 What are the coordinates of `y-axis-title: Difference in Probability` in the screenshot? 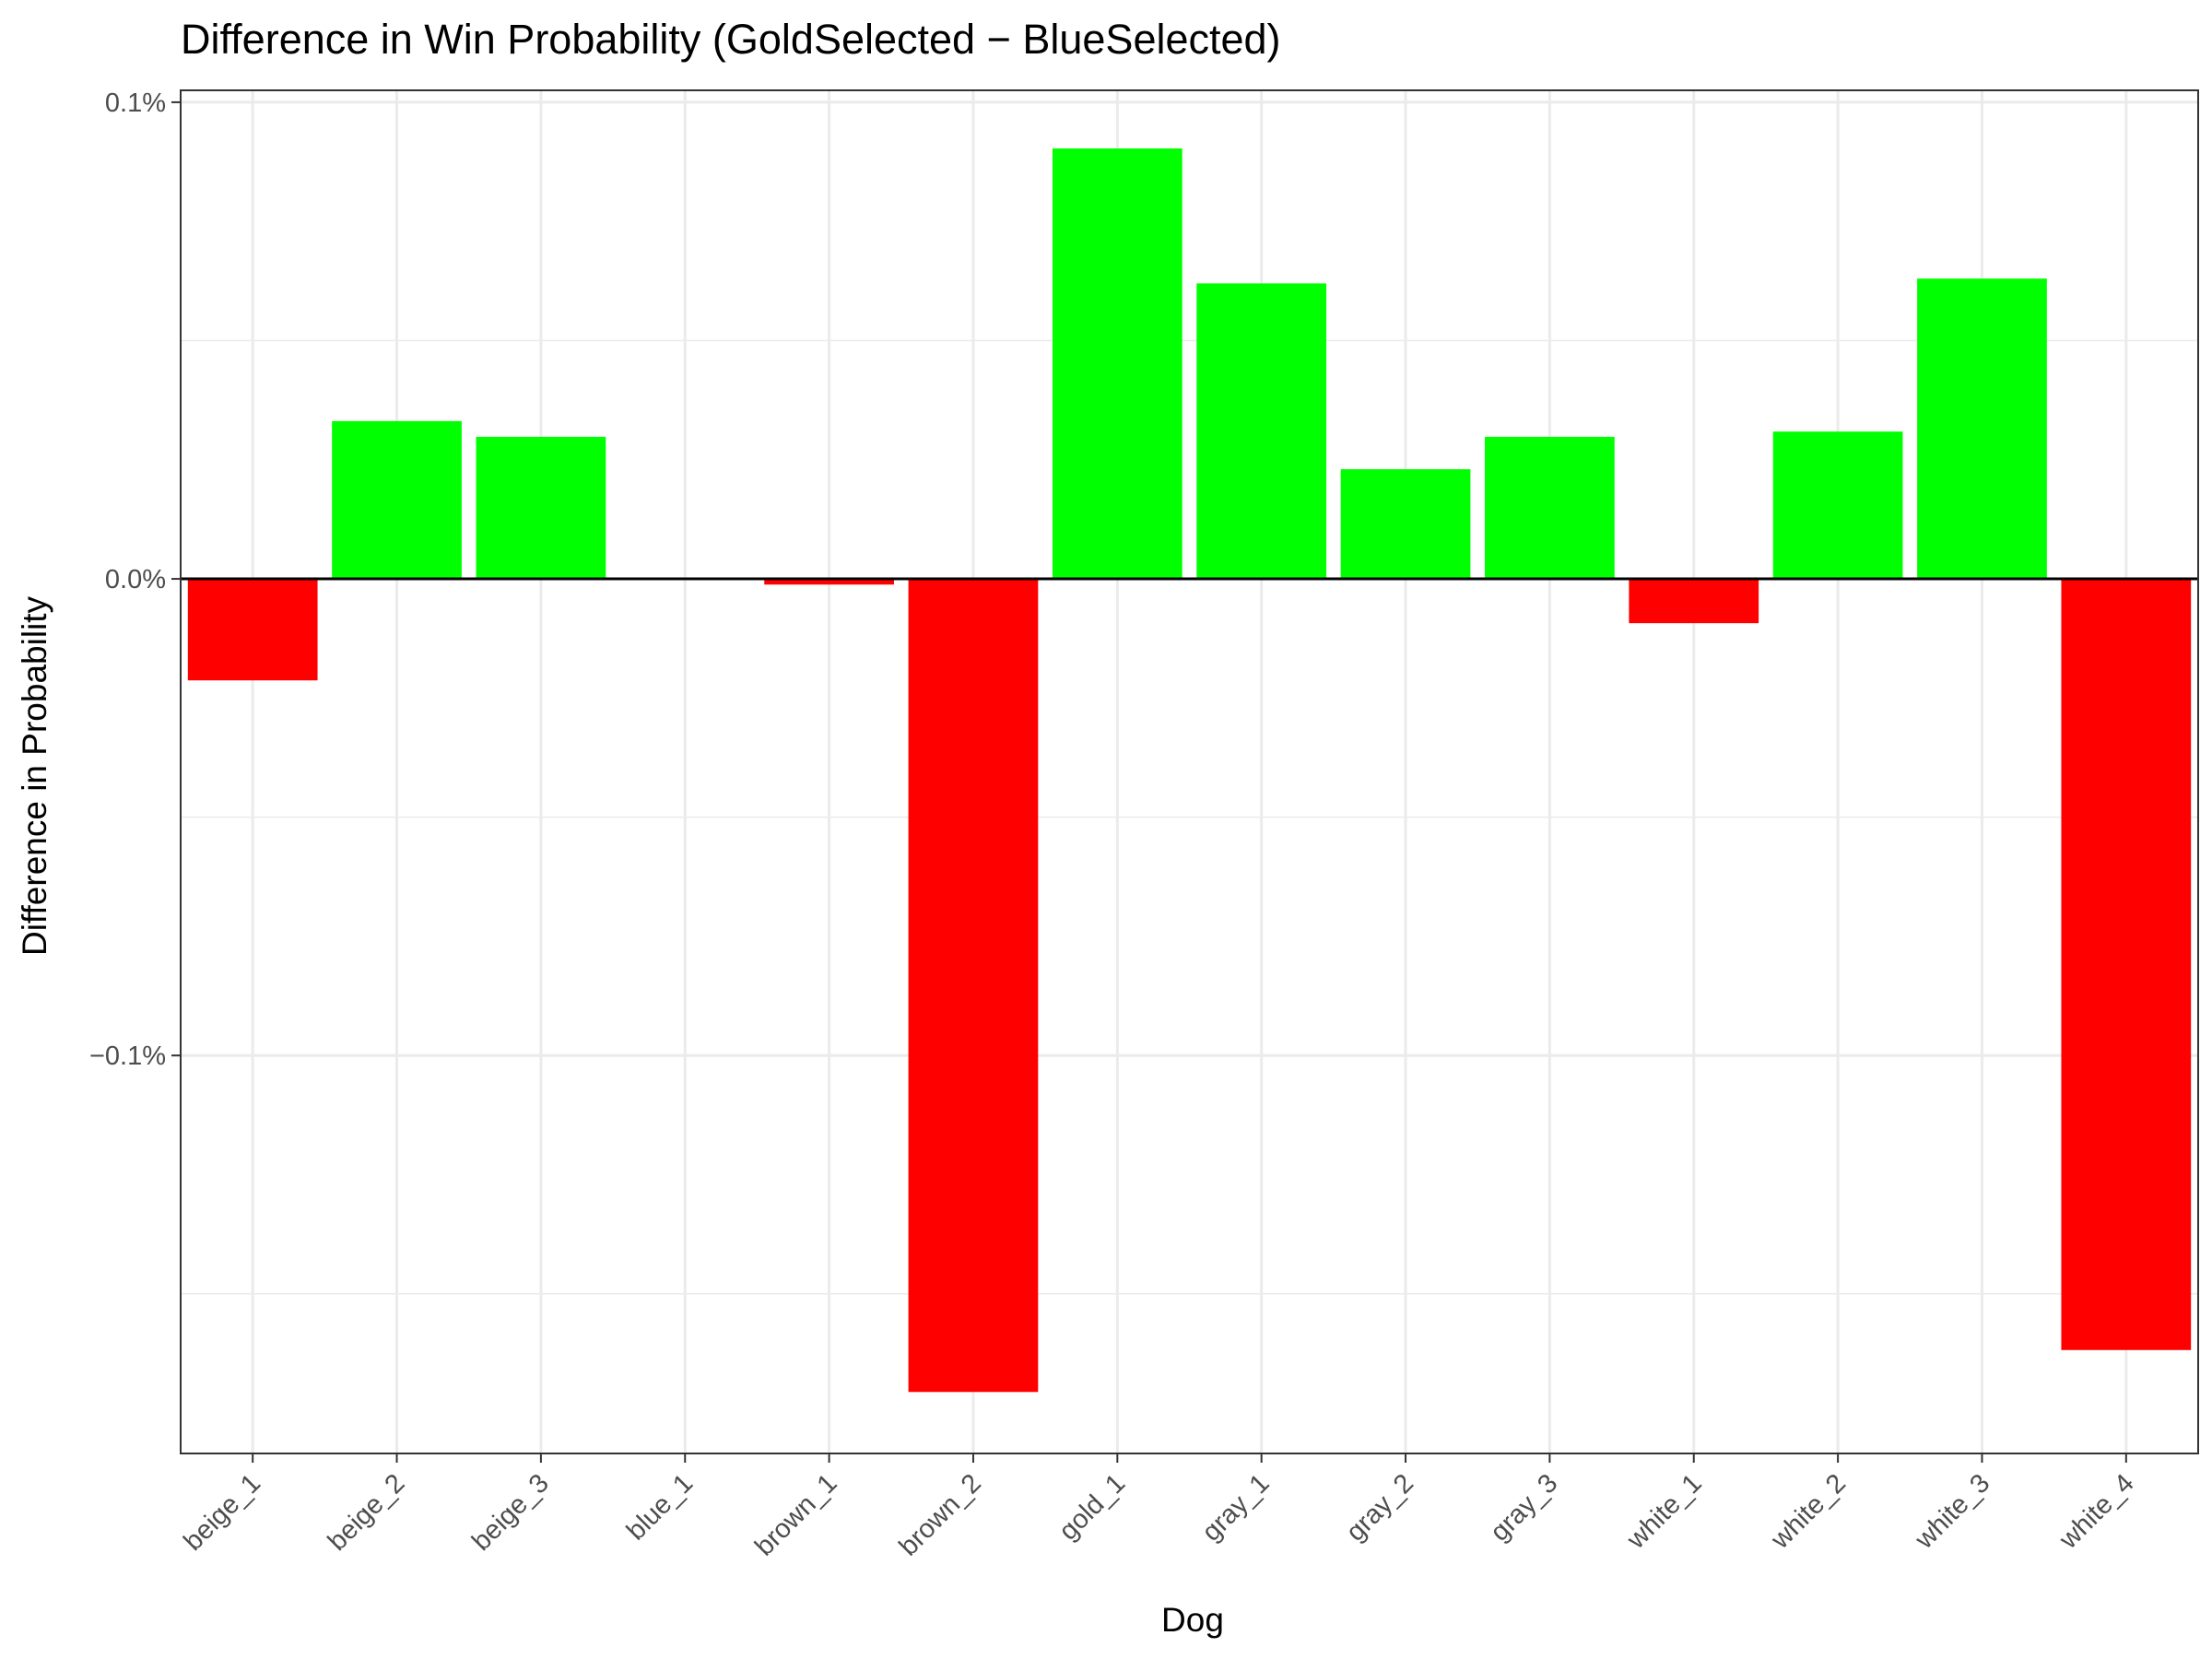 It's located at (34, 775).